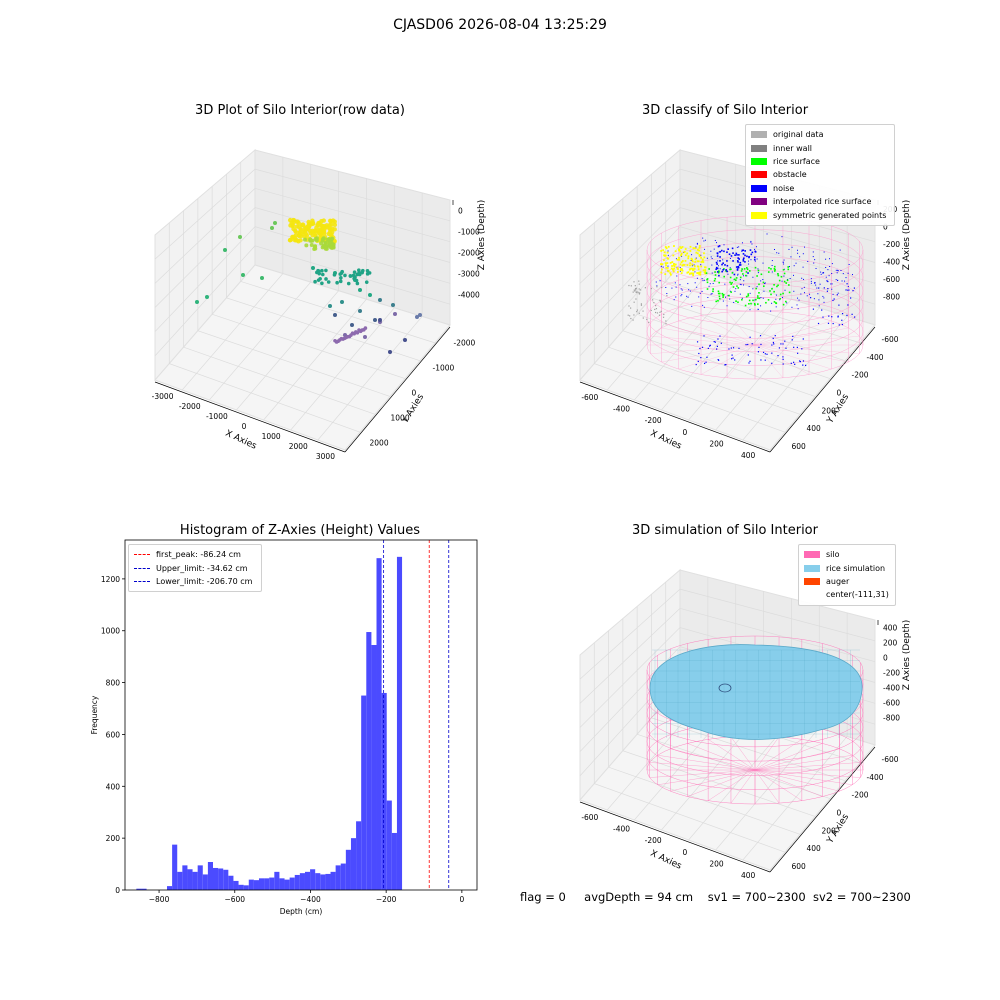 This screenshot has height=1000, width=1000. What do you see at coordinates (890, 339) in the screenshot?
I see `classify-y-tick-label: -600` at bounding box center [890, 339].